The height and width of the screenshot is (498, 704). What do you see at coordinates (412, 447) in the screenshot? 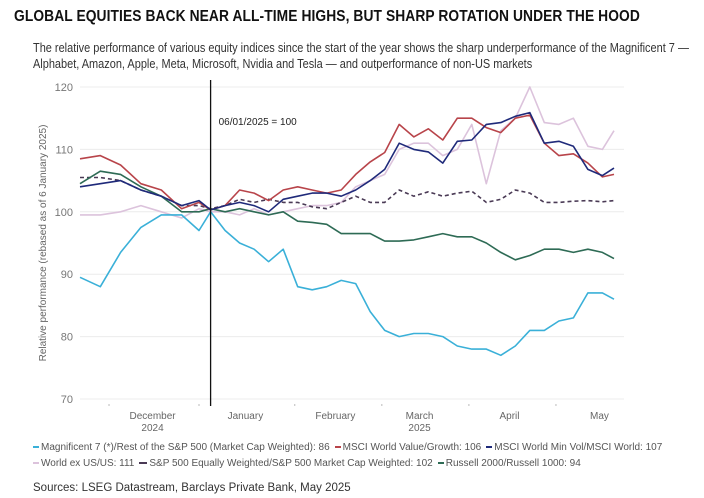
I see `legend-label: MSCI World Value/Growth: 106` at bounding box center [412, 447].